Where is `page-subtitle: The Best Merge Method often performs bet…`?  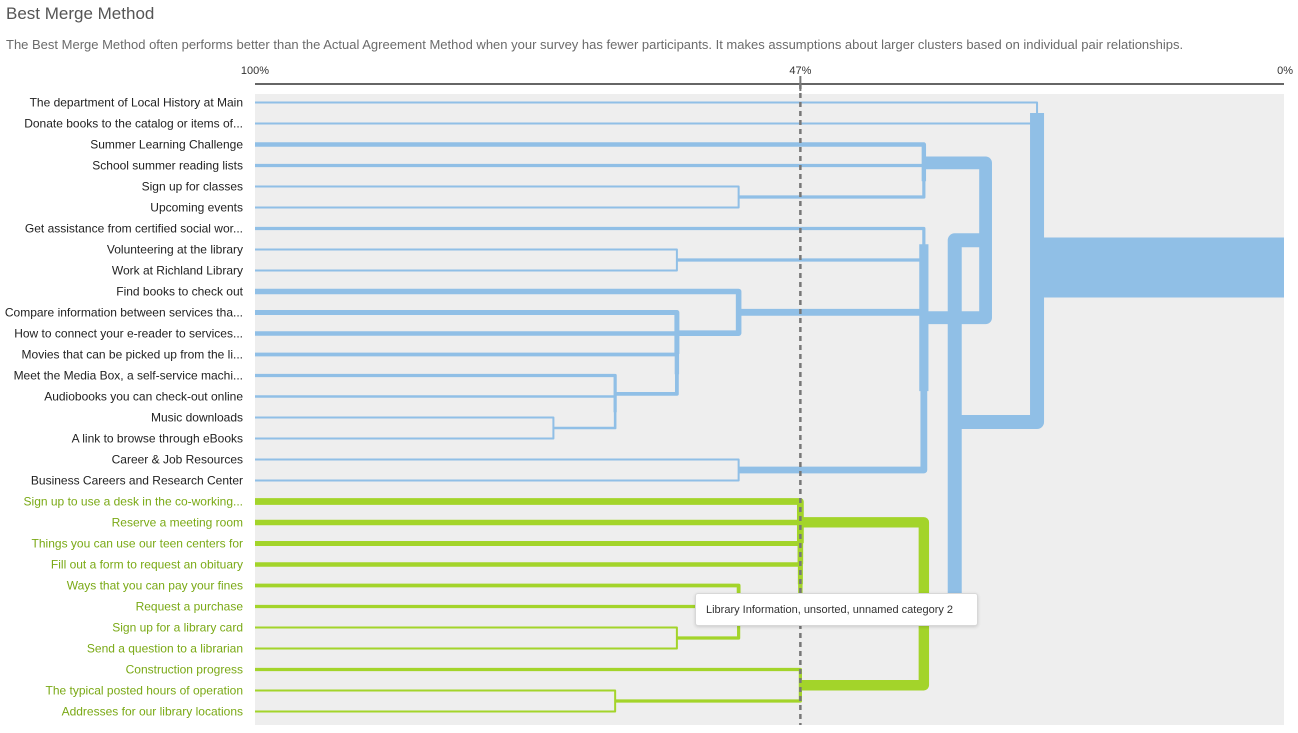
page-subtitle: The Best Merge Method often performs bet… is located at coordinates (595, 44).